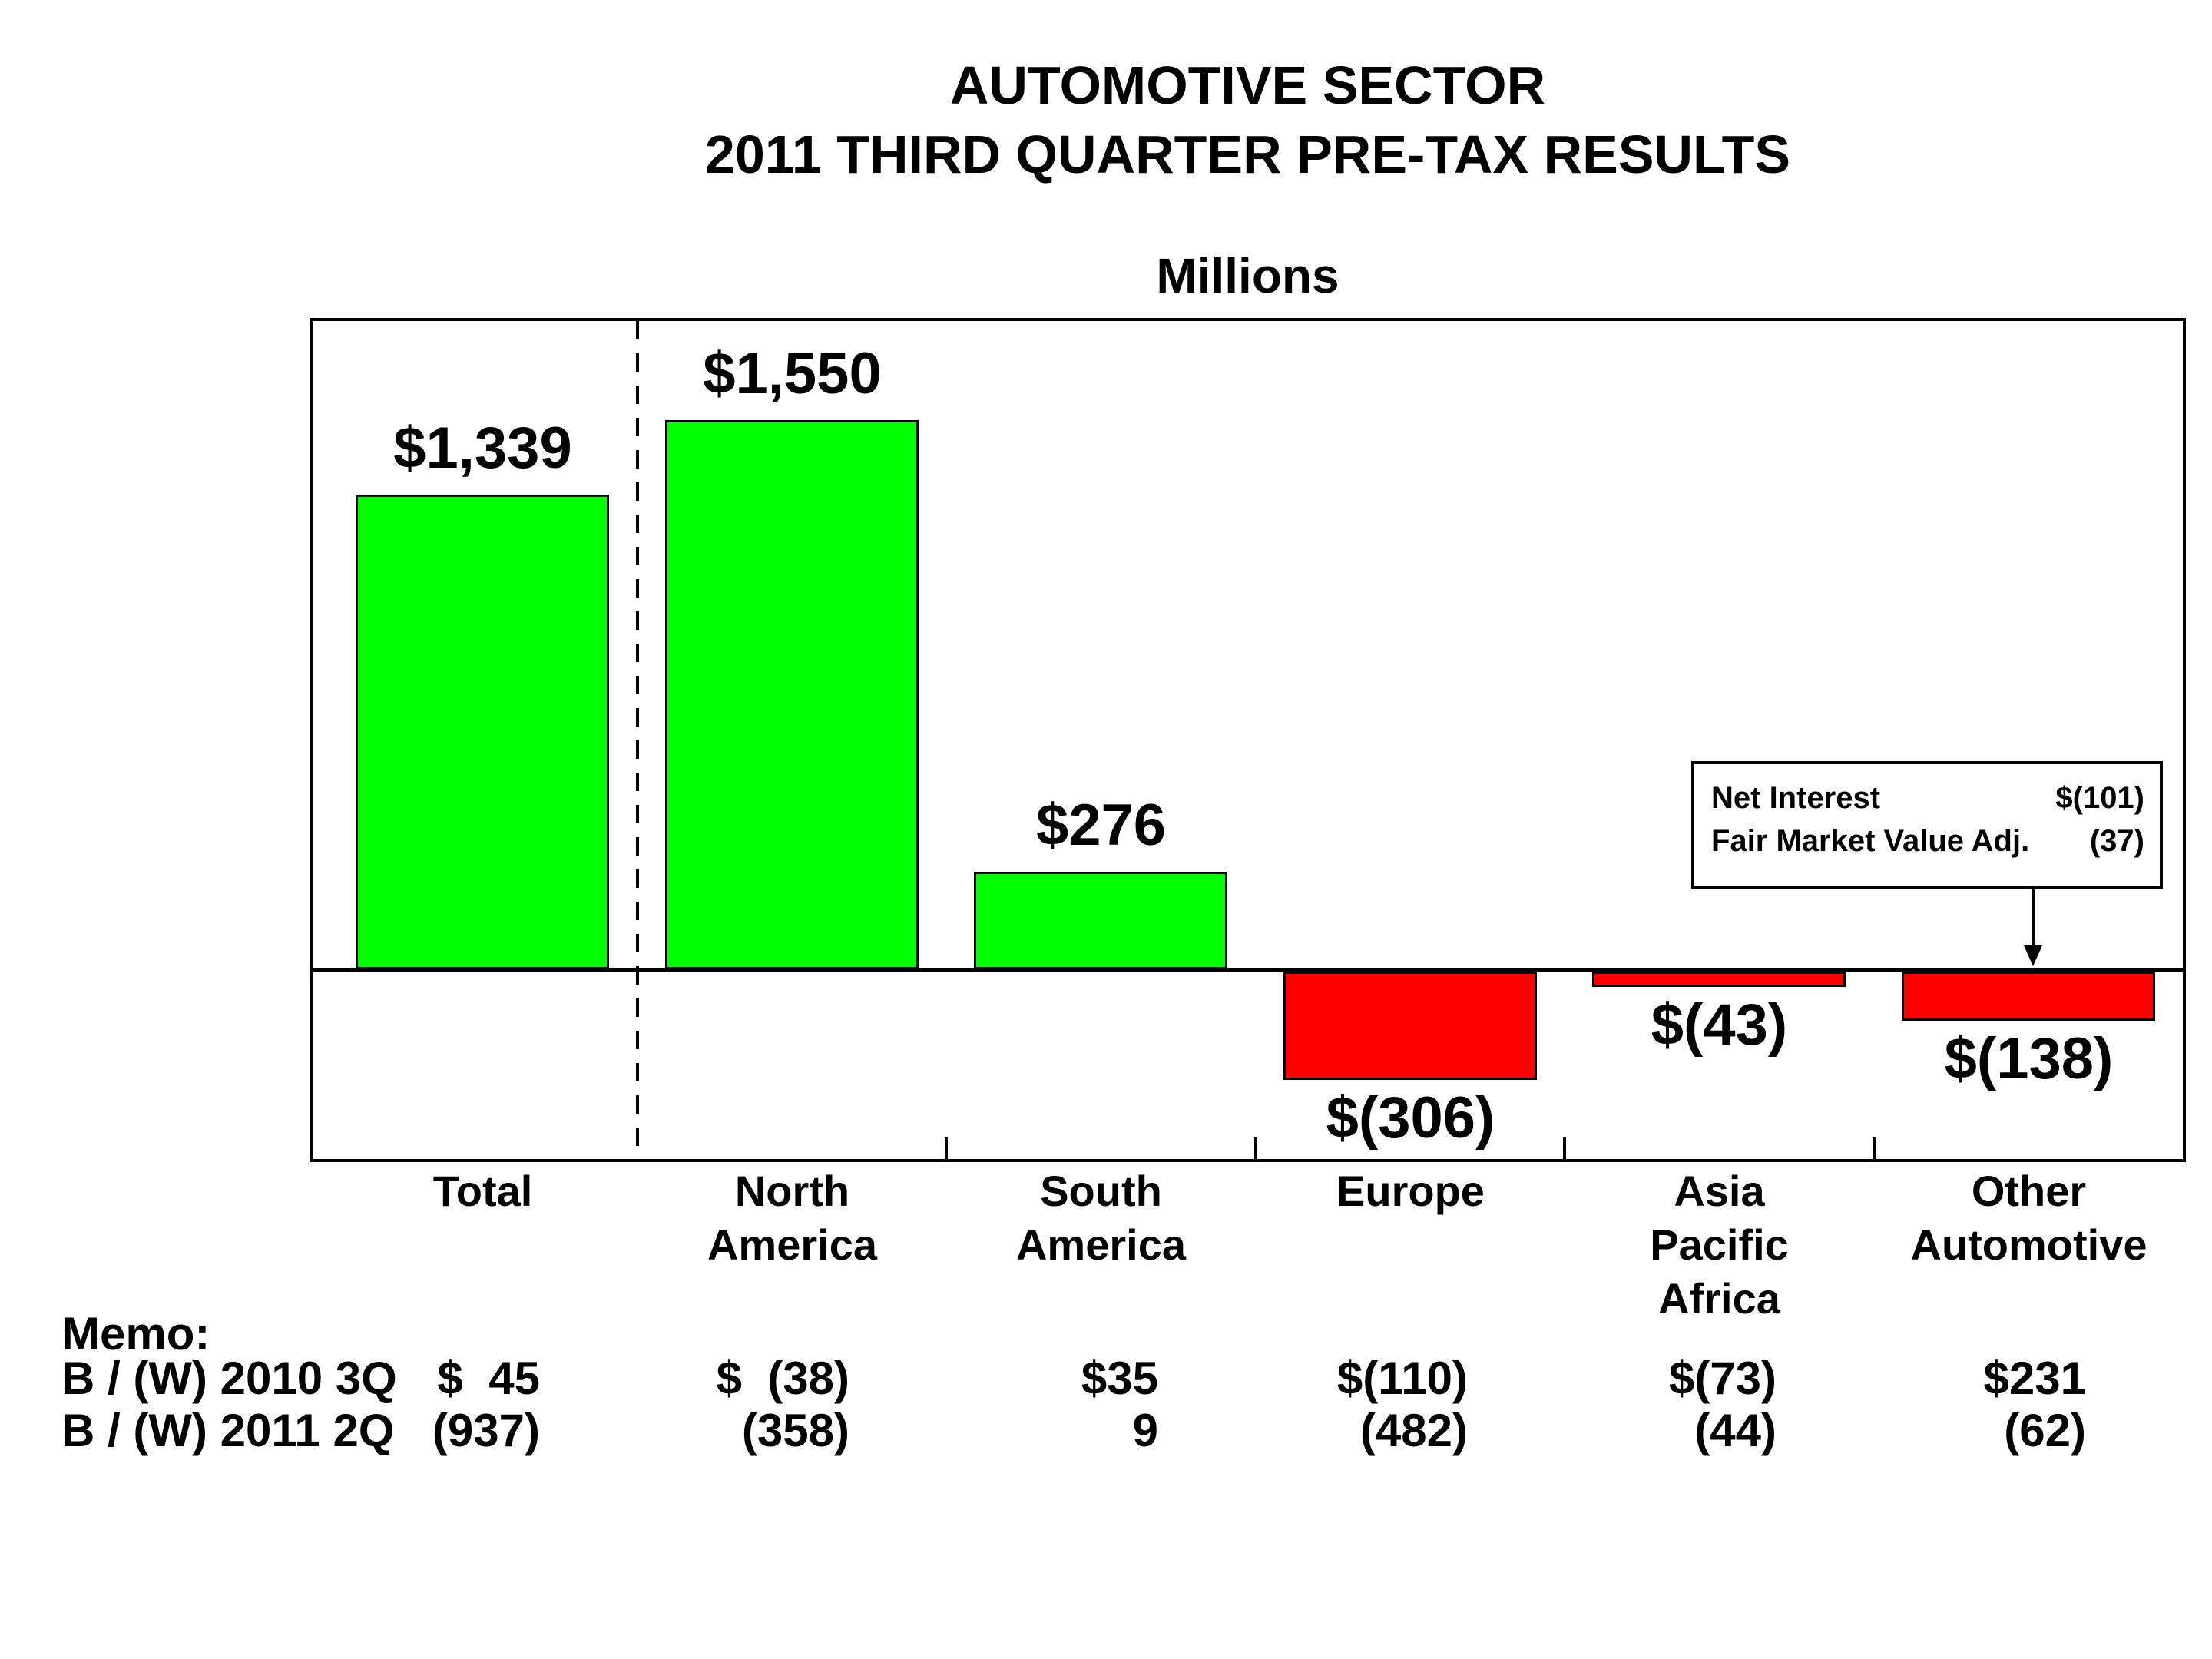 The height and width of the screenshot is (1659, 2212). I want to click on memo-value-north-america-1: (358), so click(795, 1430).